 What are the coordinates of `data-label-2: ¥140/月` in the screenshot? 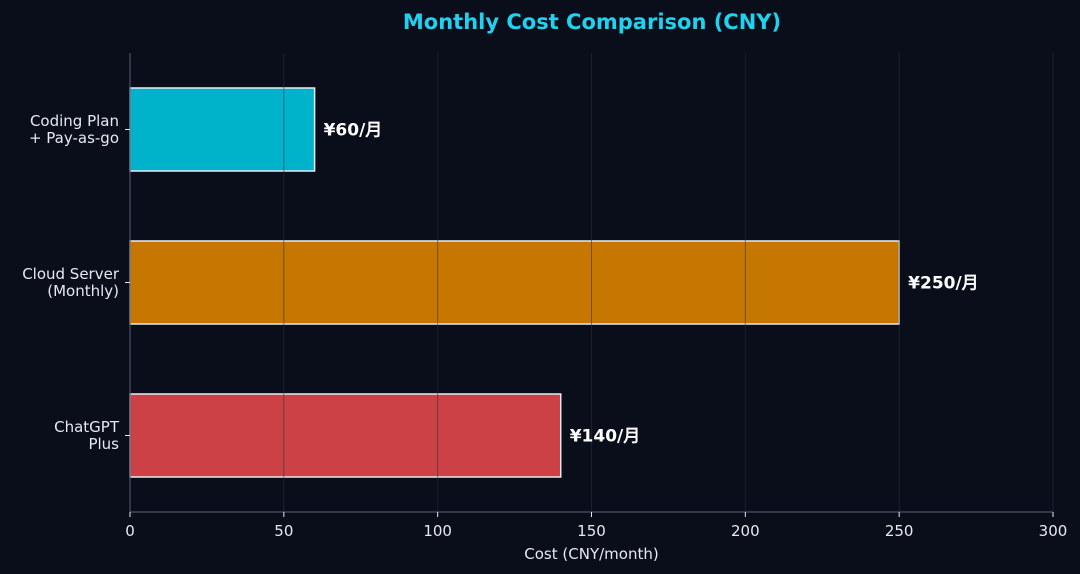 It's located at (605, 437).